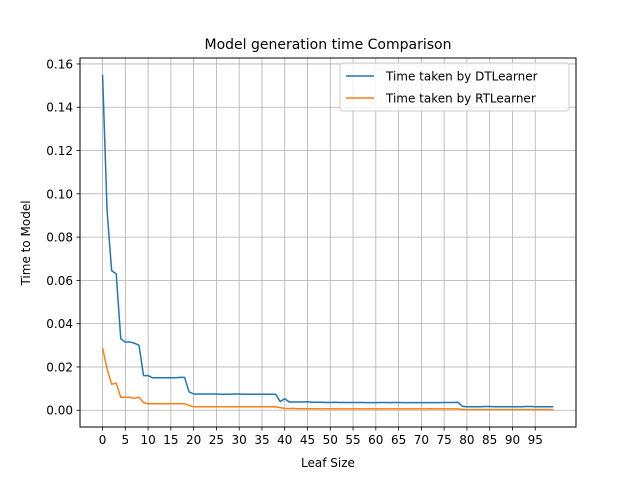 This screenshot has height=484, width=640. Describe the element at coordinates (59, 367) in the screenshot. I see `y-tick-label: 0.02` at that location.